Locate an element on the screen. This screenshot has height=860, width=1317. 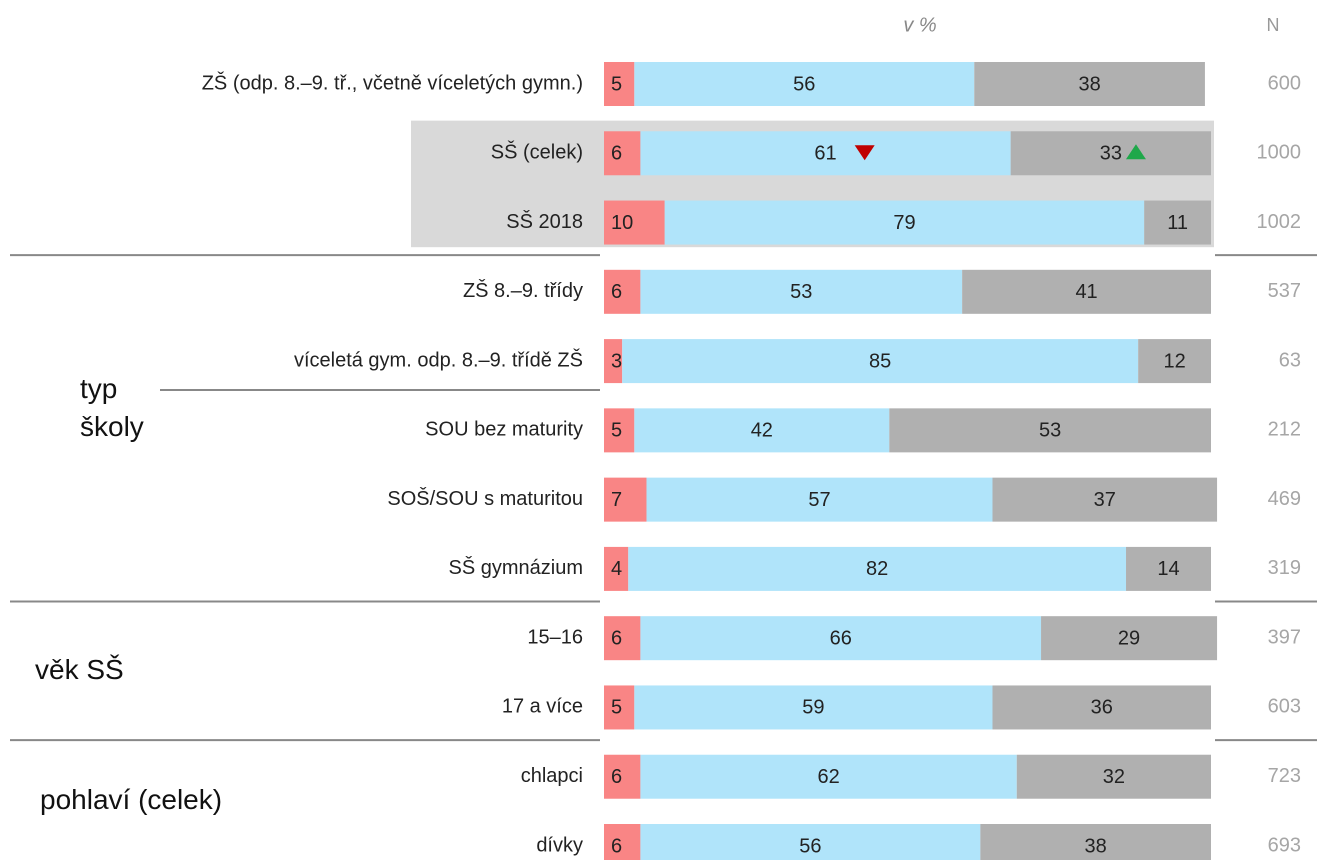
category-label: 17 a více is located at coordinates (542, 707).